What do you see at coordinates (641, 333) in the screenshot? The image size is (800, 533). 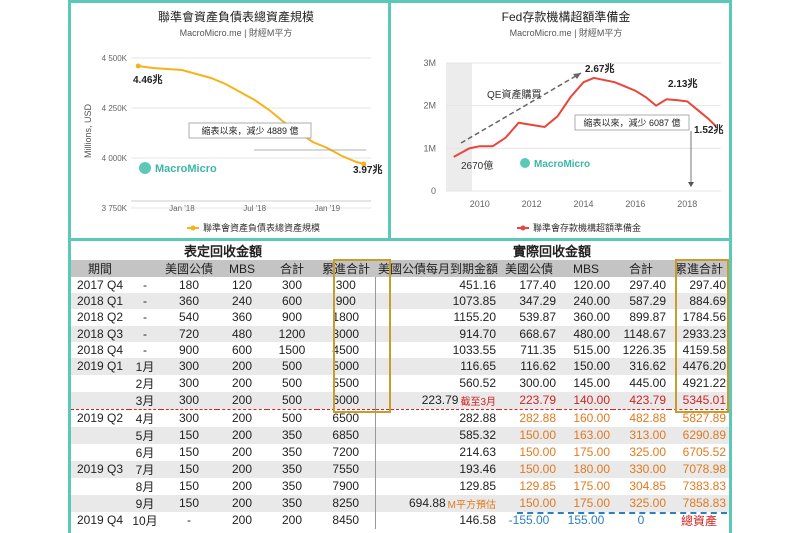 I see `table-cell: 1148.67` at bounding box center [641, 333].